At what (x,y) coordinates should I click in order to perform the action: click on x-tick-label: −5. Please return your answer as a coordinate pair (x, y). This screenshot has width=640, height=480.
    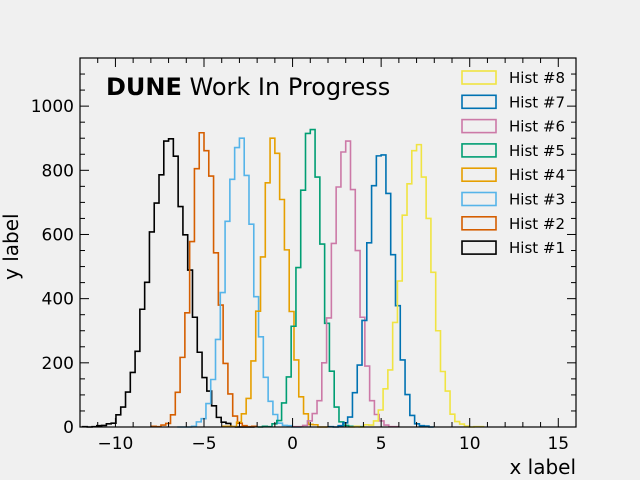
    Looking at the image, I should click on (203, 444).